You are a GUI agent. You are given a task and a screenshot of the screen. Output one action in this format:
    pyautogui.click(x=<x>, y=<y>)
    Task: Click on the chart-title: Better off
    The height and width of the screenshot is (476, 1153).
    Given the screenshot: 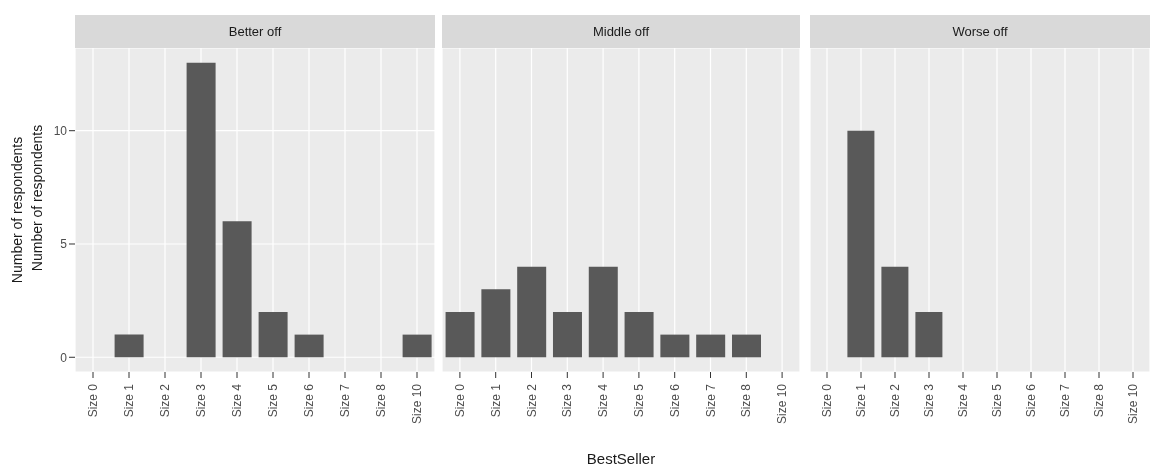 What is the action you would take?
    pyautogui.click(x=255, y=31)
    